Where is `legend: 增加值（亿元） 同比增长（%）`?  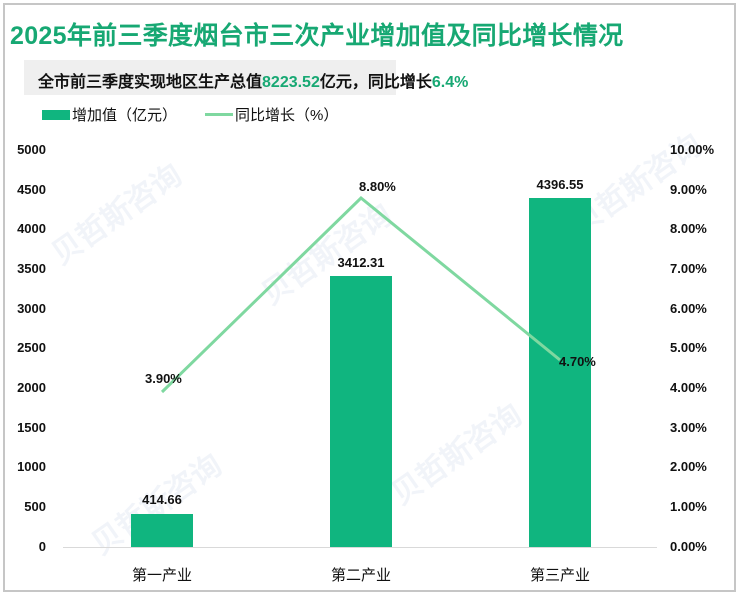
legend: 增加值（亿元） 同比增长（%） is located at coordinates (190, 114).